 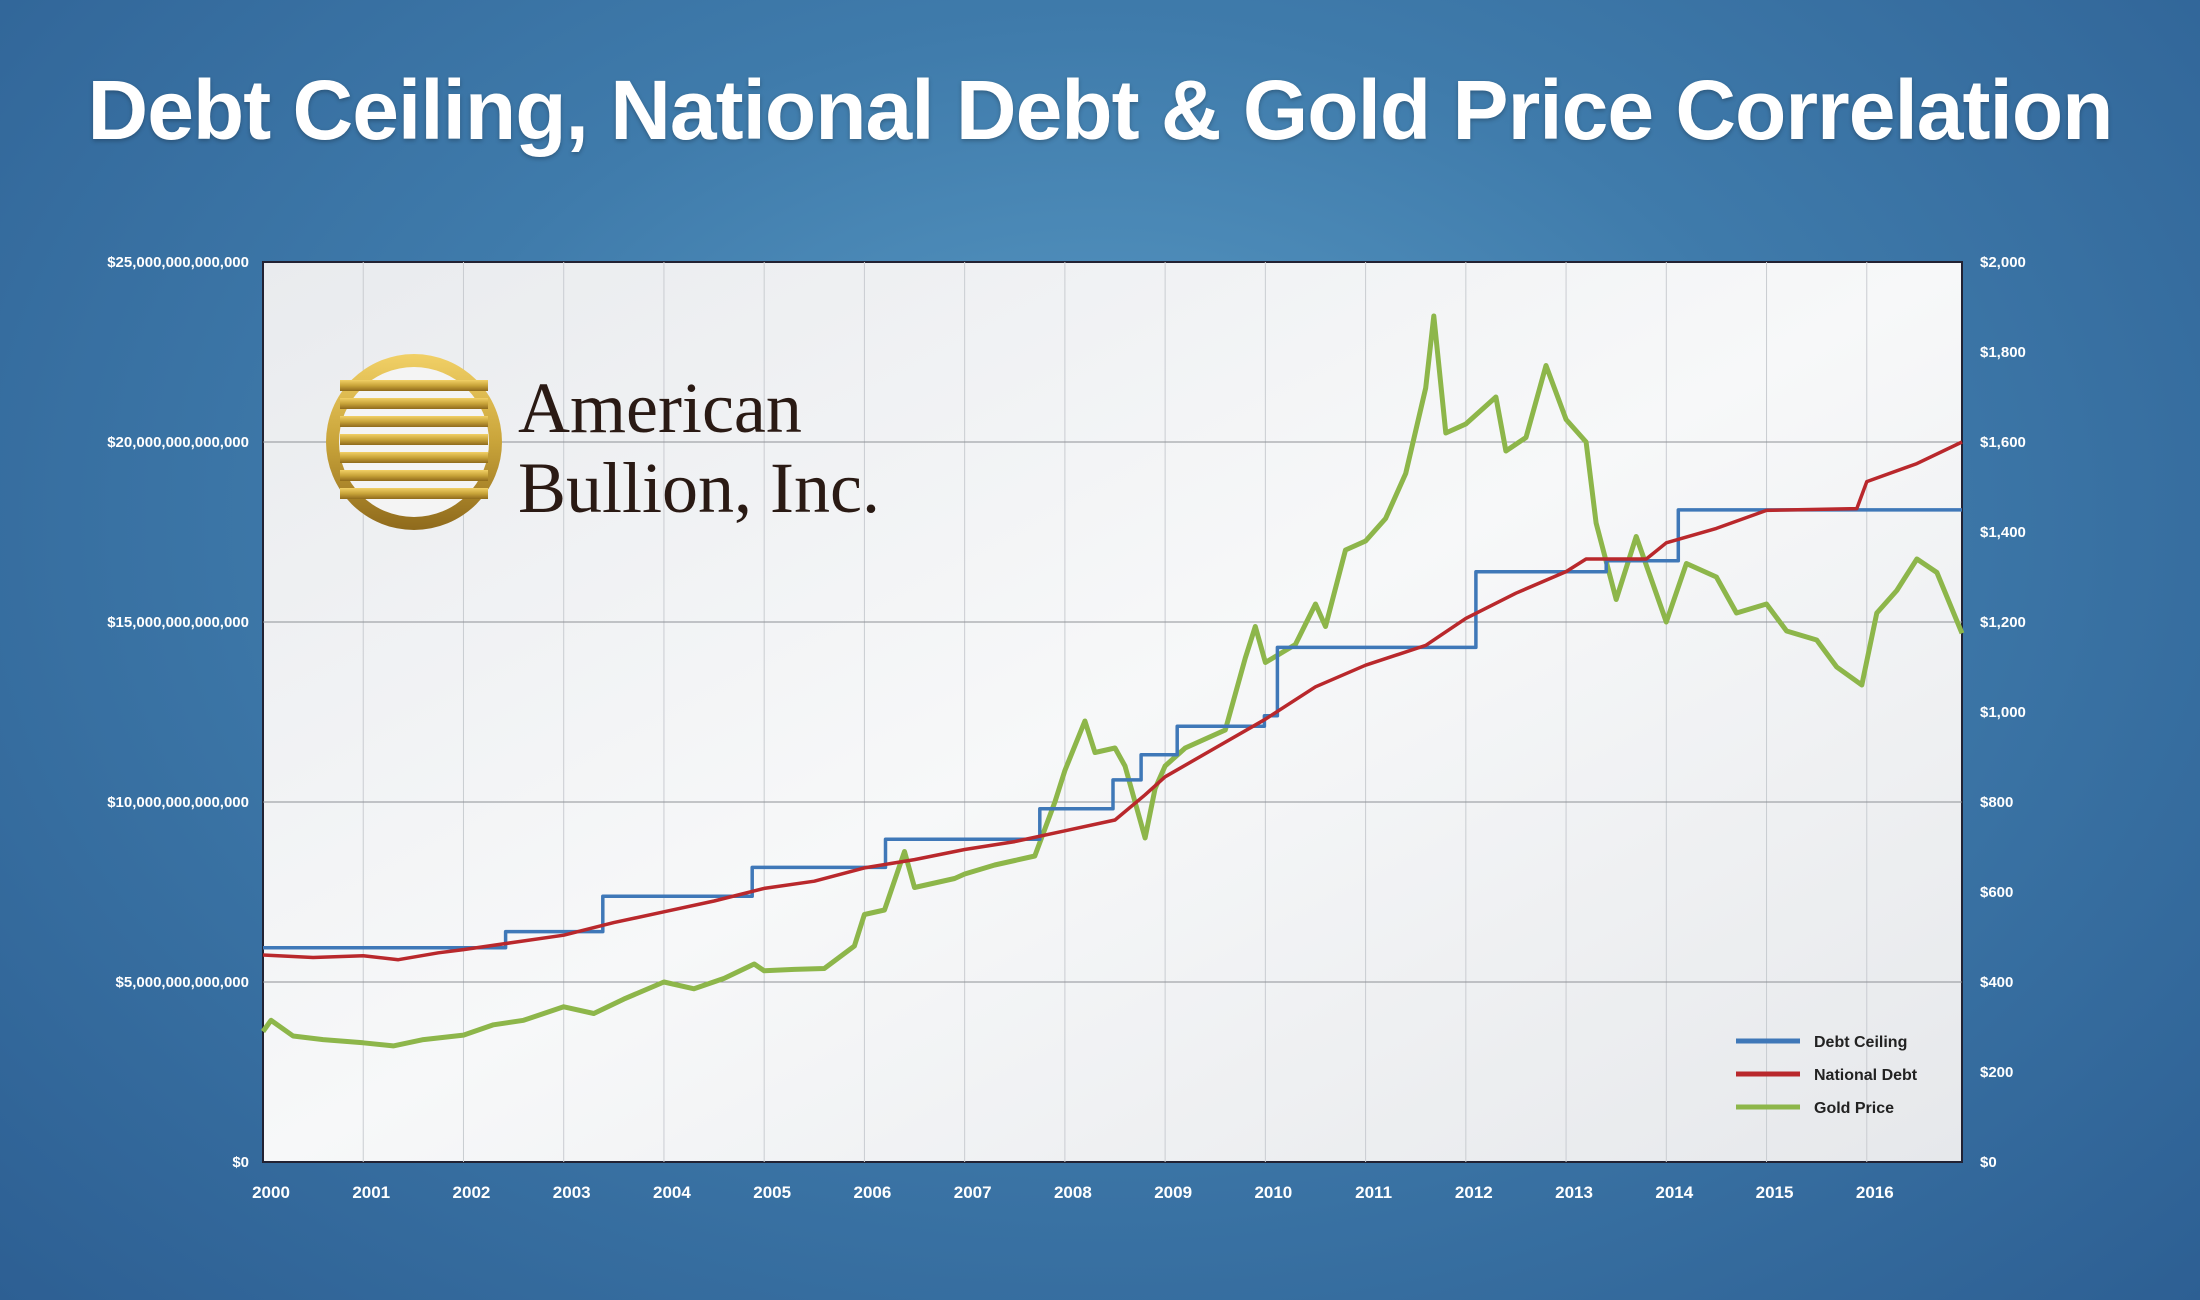 I want to click on y-right-tick-label: $1,200, so click(x=2003, y=622).